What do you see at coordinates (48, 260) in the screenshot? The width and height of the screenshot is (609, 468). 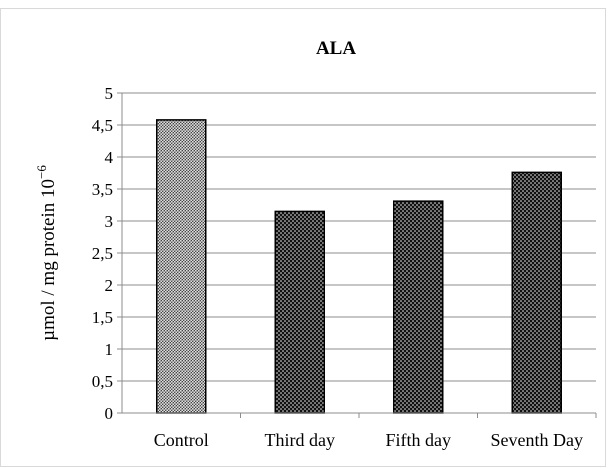 I see `y-axis-label-text: µmol / mg protein 10` at bounding box center [48, 260].